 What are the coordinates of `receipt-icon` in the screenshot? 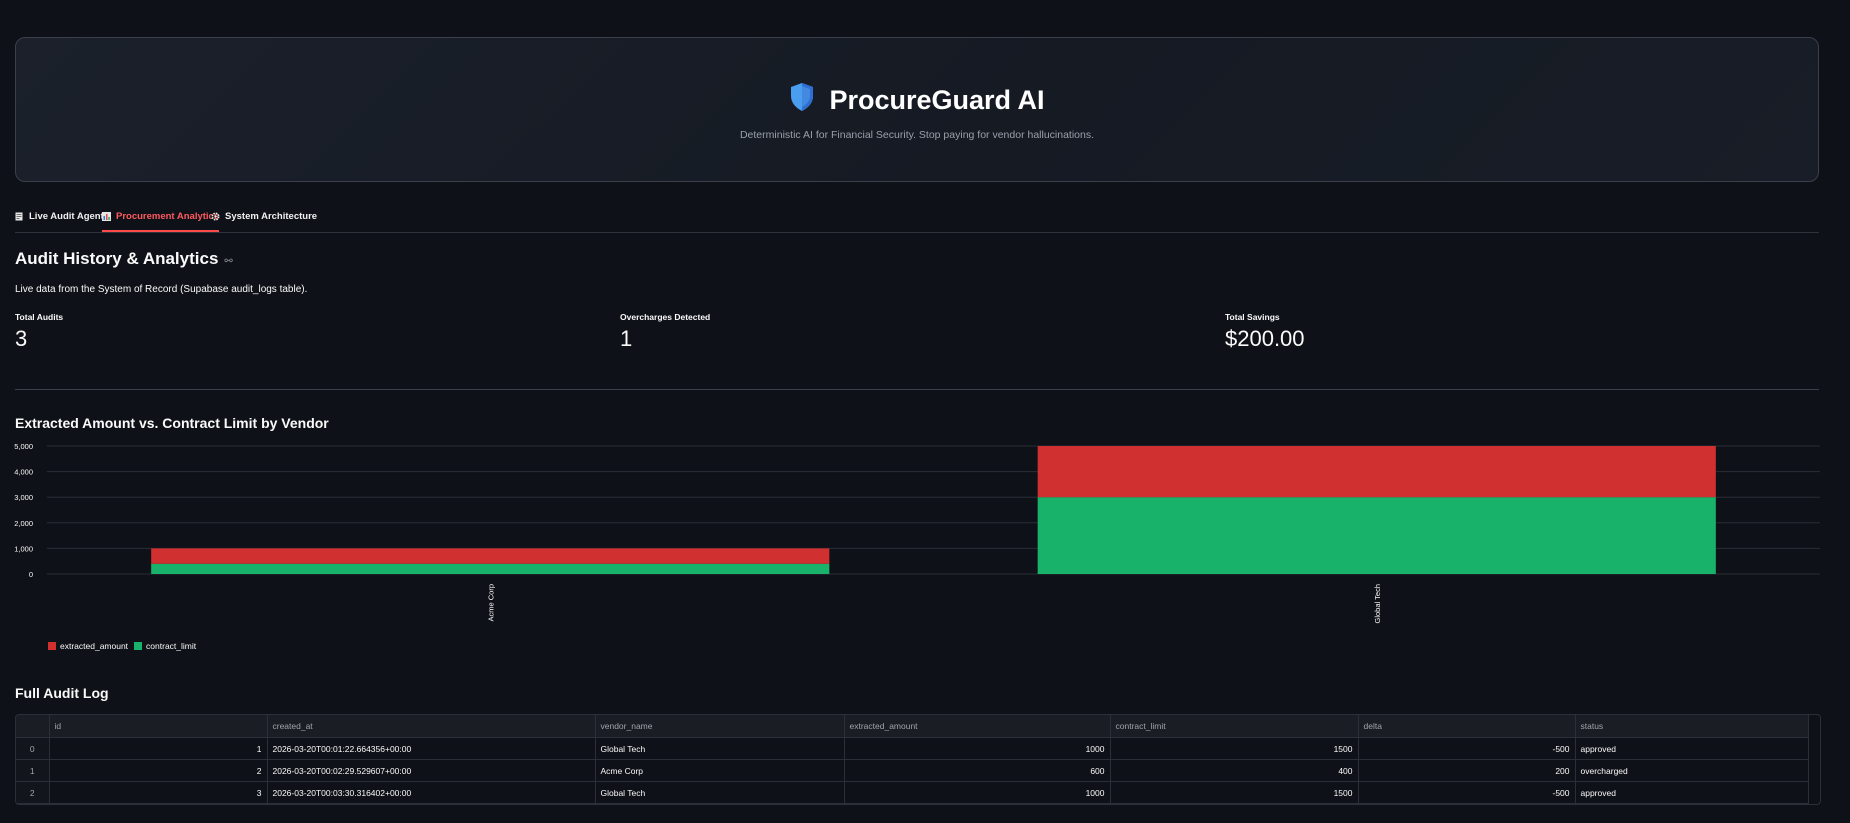 It's located at (19, 216).